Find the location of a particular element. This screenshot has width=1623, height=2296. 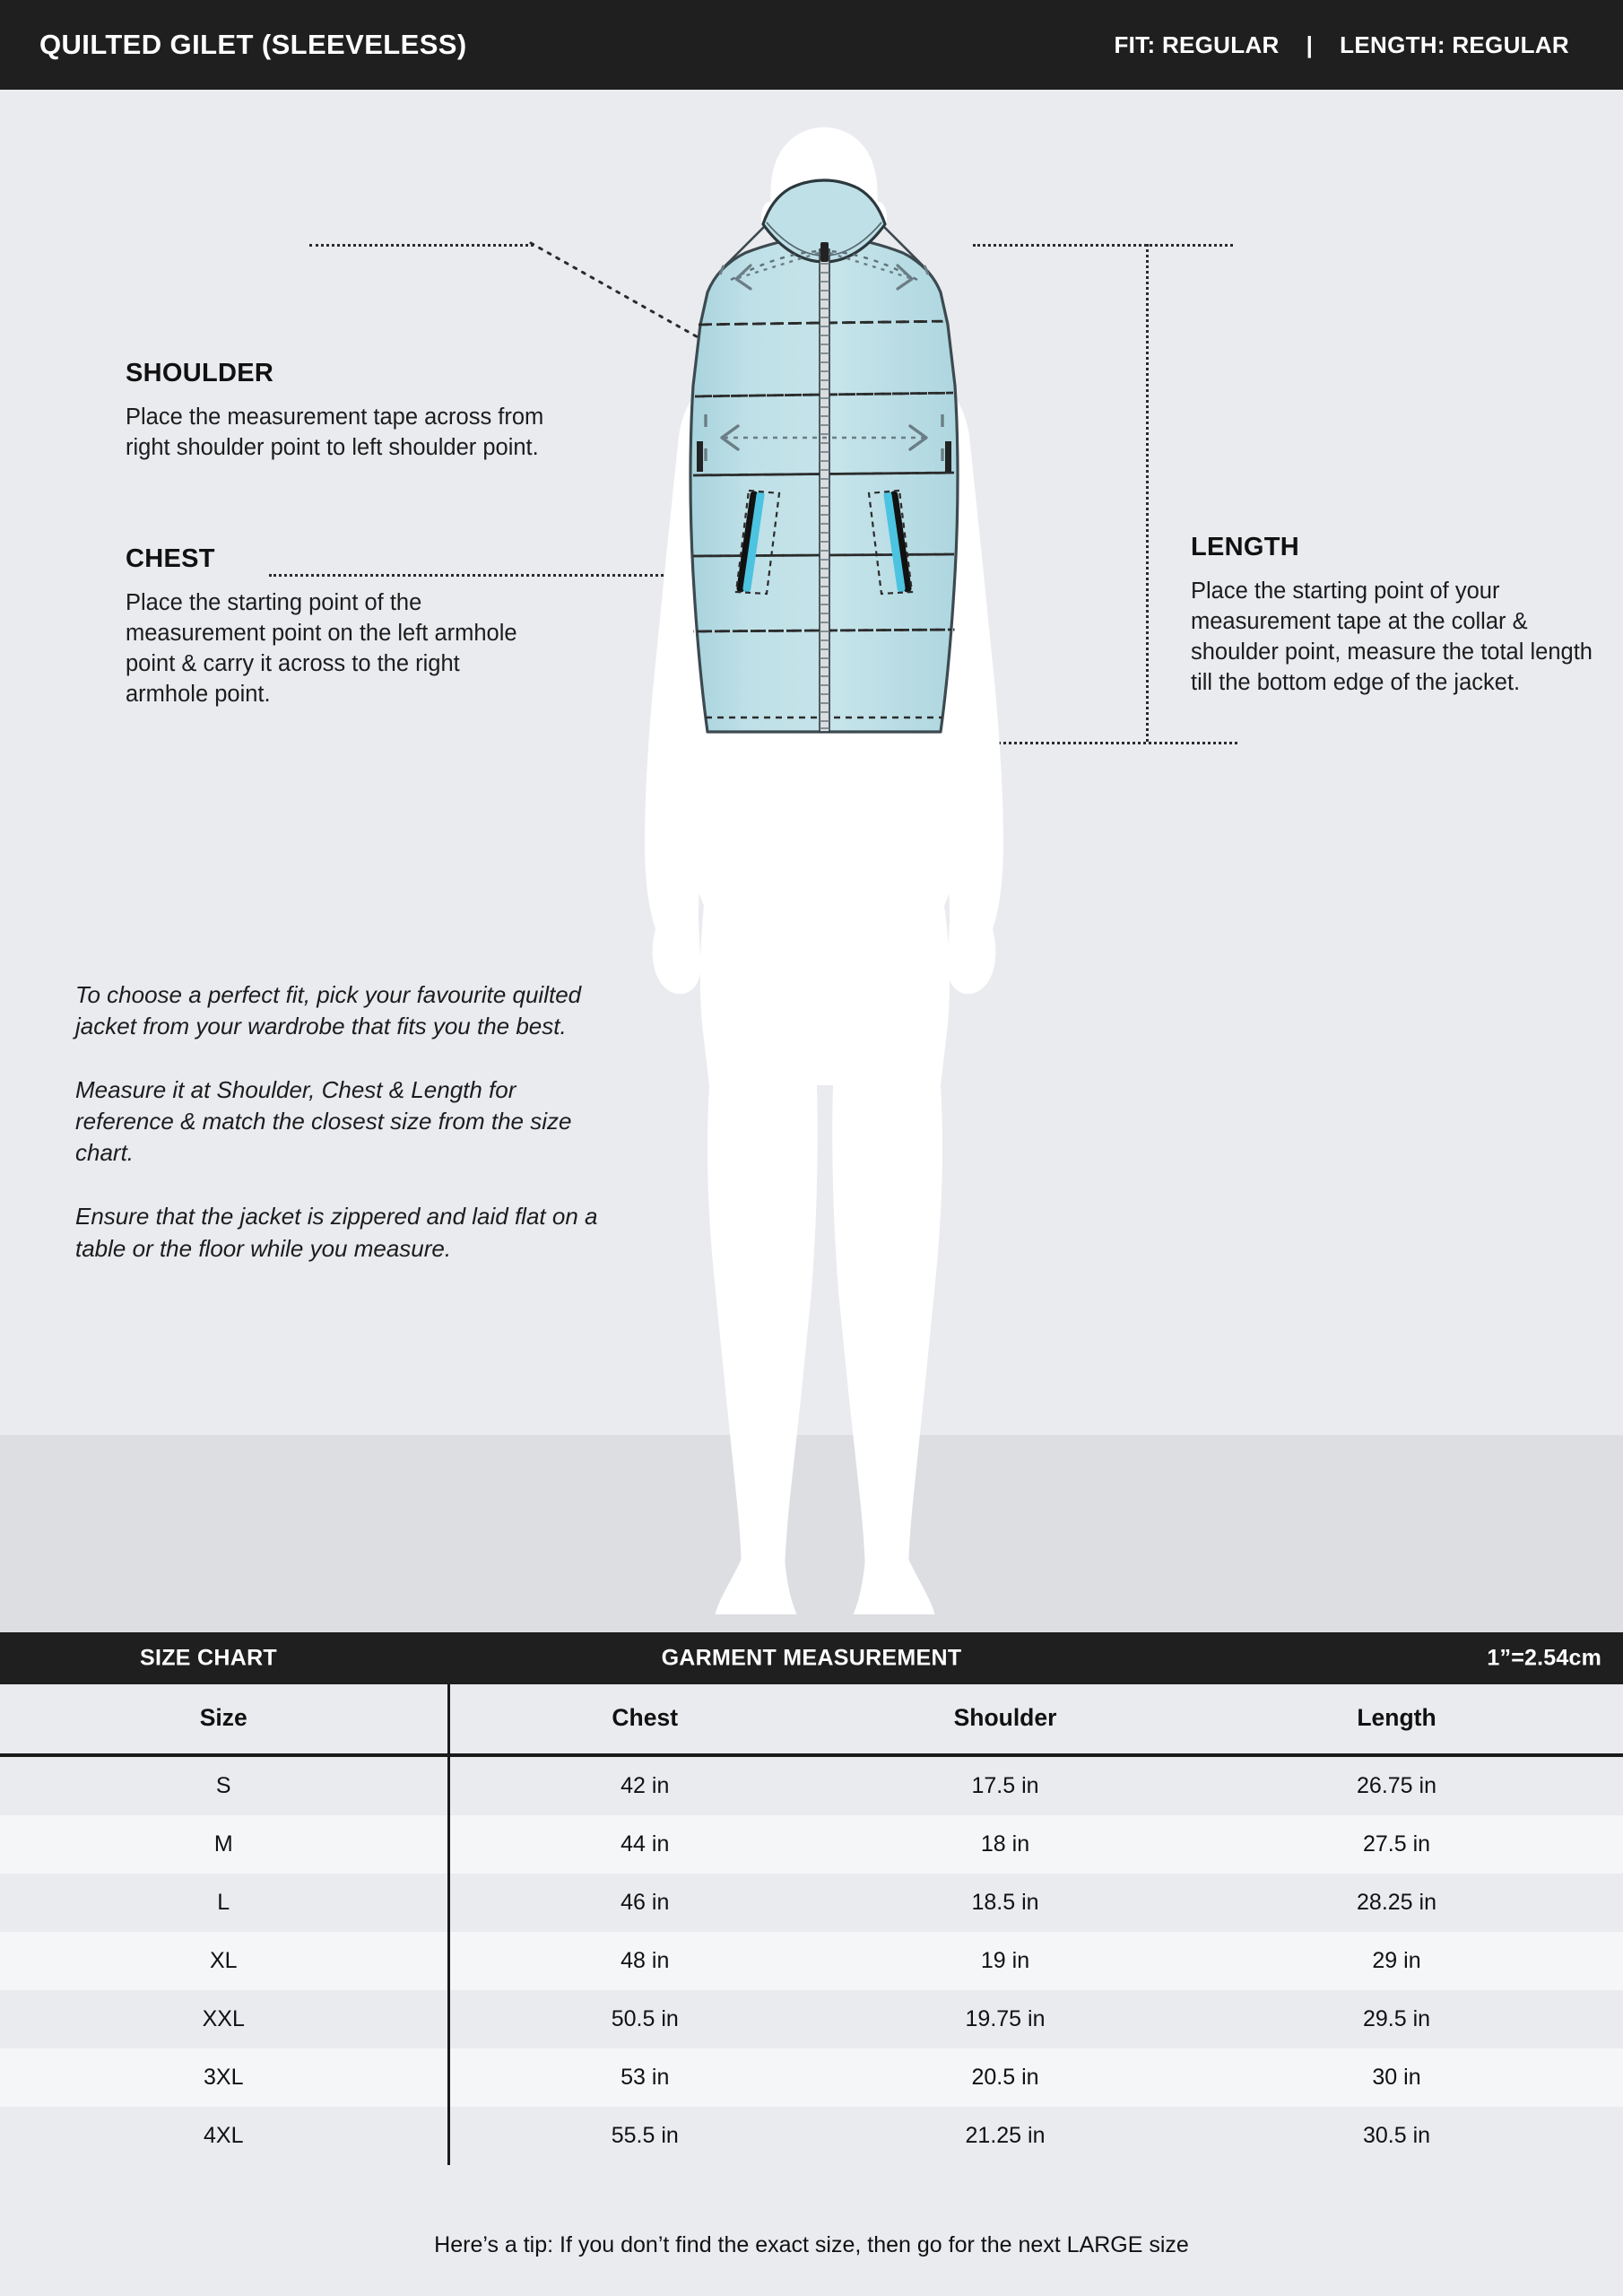

table-row: 3XL 53 in 20.5 in 30 in is located at coordinates (811, 2077).